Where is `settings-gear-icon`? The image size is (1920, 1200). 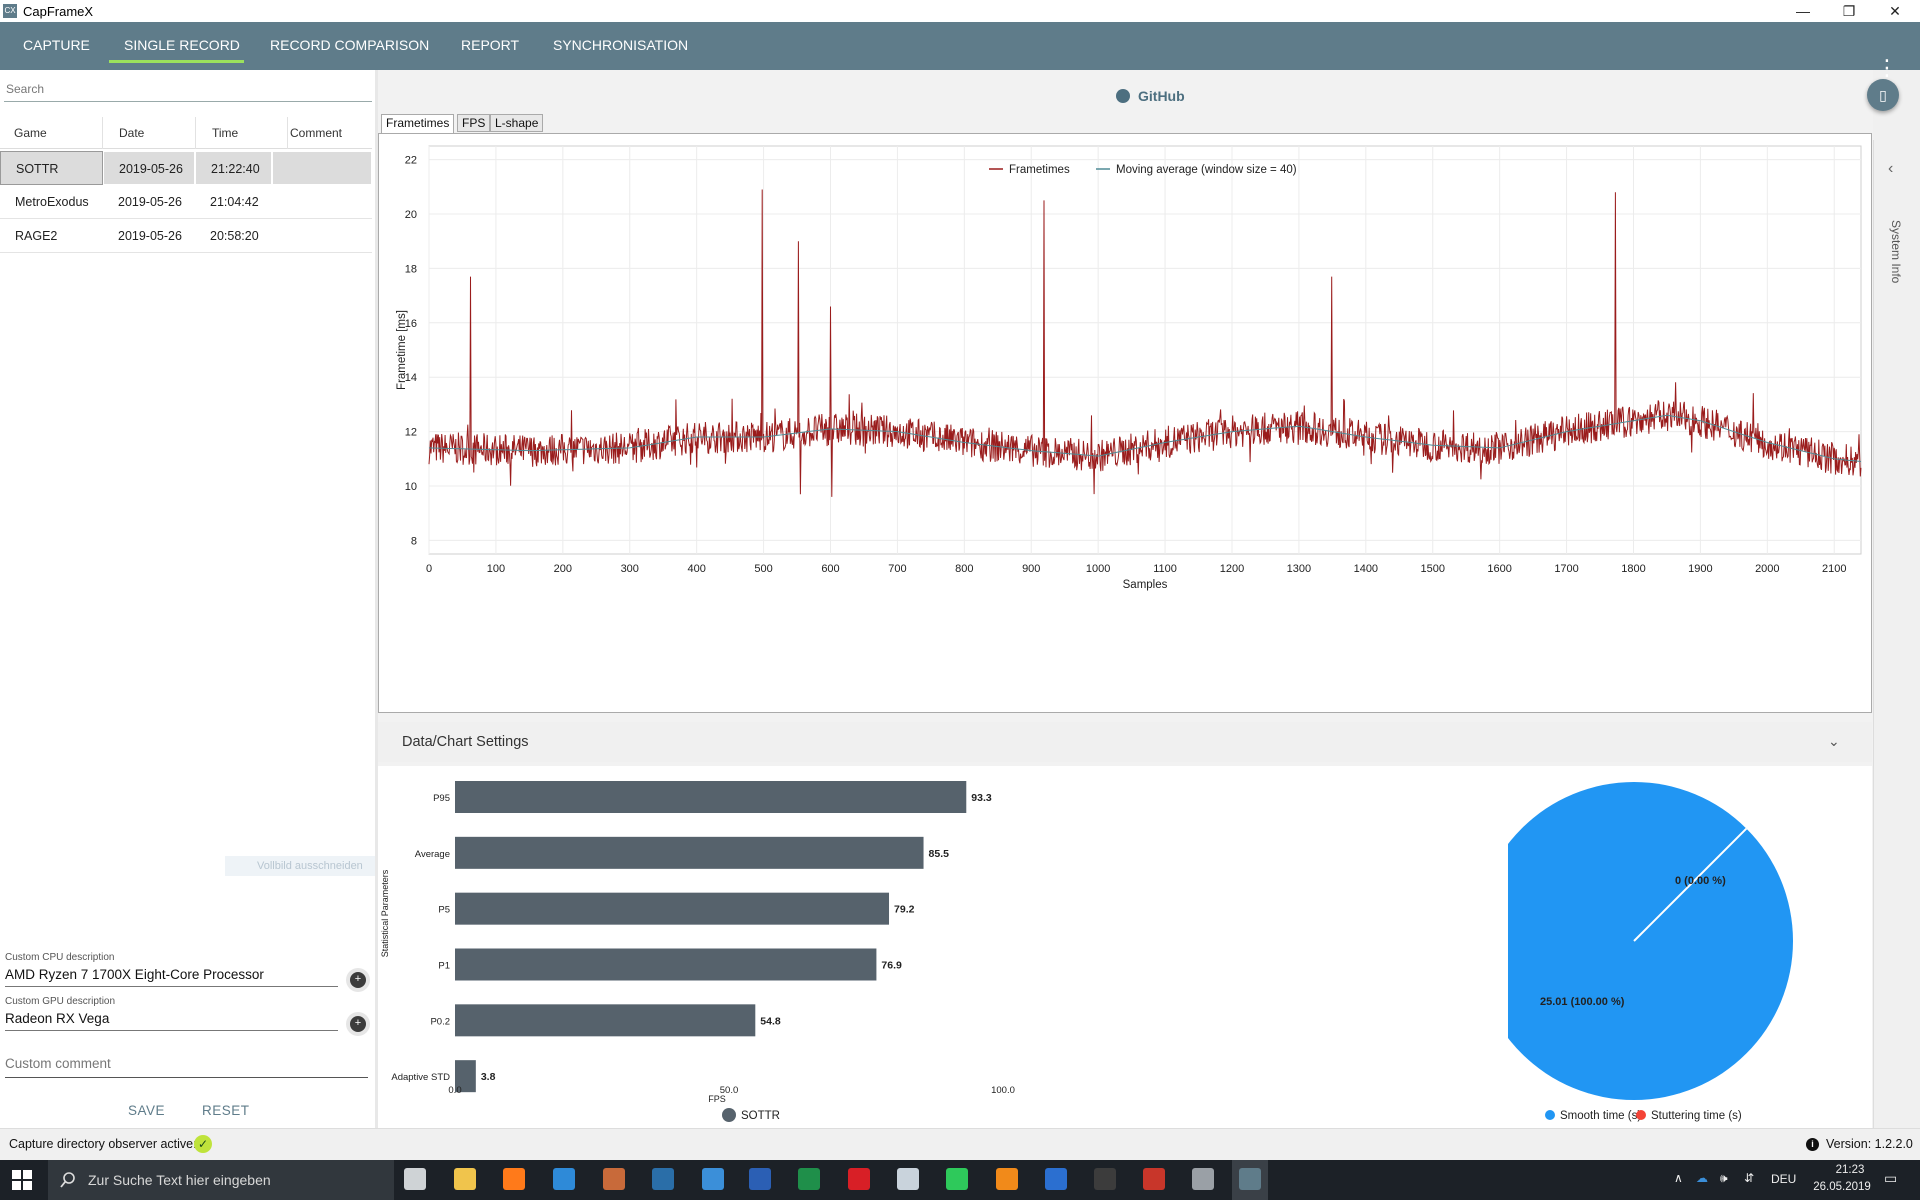 settings-gear-icon is located at coordinates (1203, 1179).